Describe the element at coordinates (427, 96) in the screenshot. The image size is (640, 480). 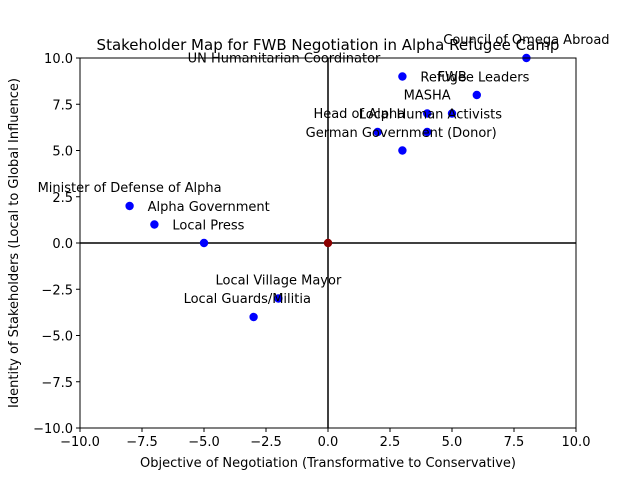
I see `point-label: MASHA` at that location.